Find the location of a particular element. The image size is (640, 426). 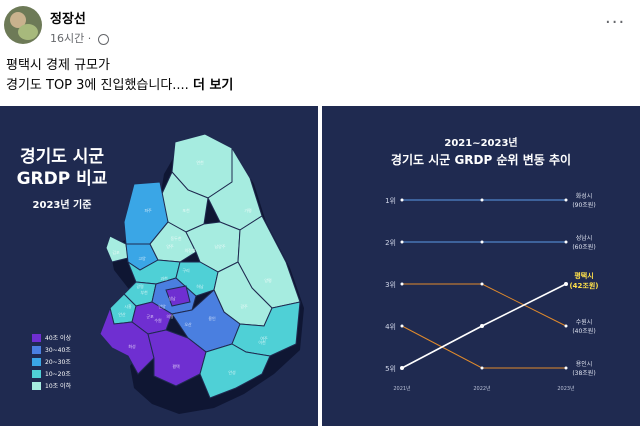

legend-label: 10조 이하 is located at coordinates (58, 386).